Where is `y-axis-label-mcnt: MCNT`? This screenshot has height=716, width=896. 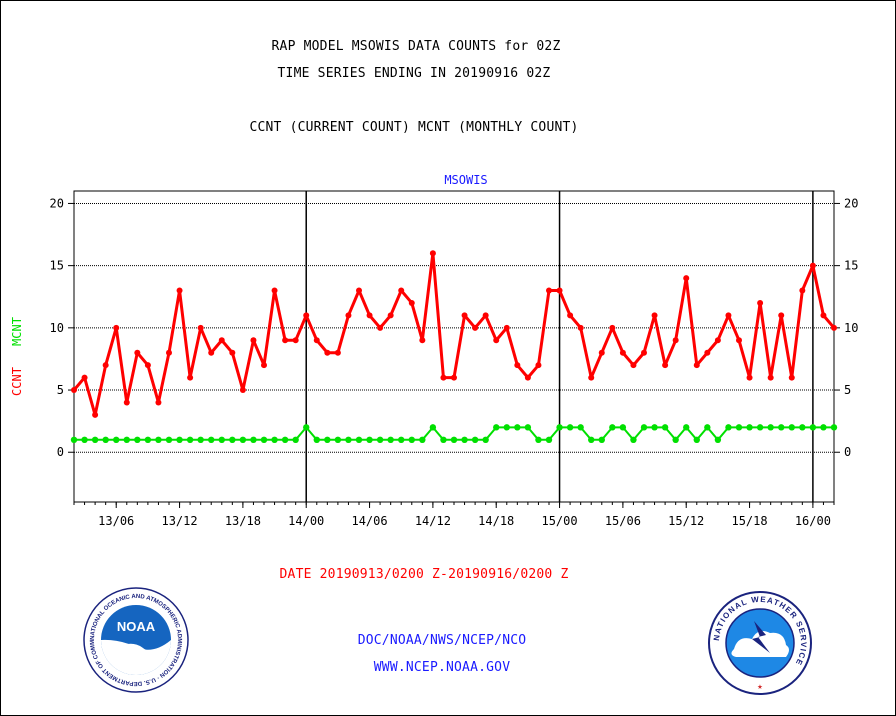 y-axis-label-mcnt: MCNT is located at coordinates (17, 331).